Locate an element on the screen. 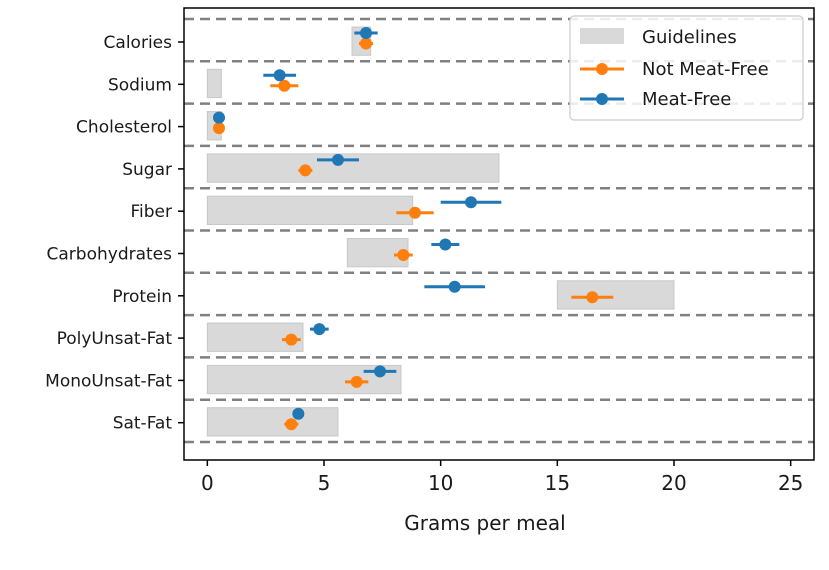  legend-swatch-guidelines is located at coordinates (602, 36).